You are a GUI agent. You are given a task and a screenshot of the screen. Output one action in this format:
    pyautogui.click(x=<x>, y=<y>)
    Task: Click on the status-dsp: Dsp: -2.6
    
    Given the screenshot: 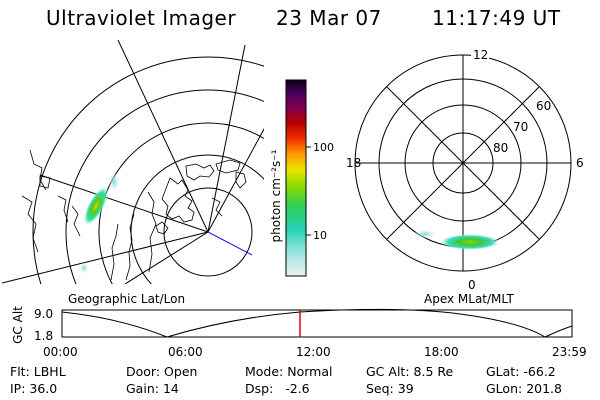 What is the action you would take?
    pyautogui.click(x=277, y=388)
    